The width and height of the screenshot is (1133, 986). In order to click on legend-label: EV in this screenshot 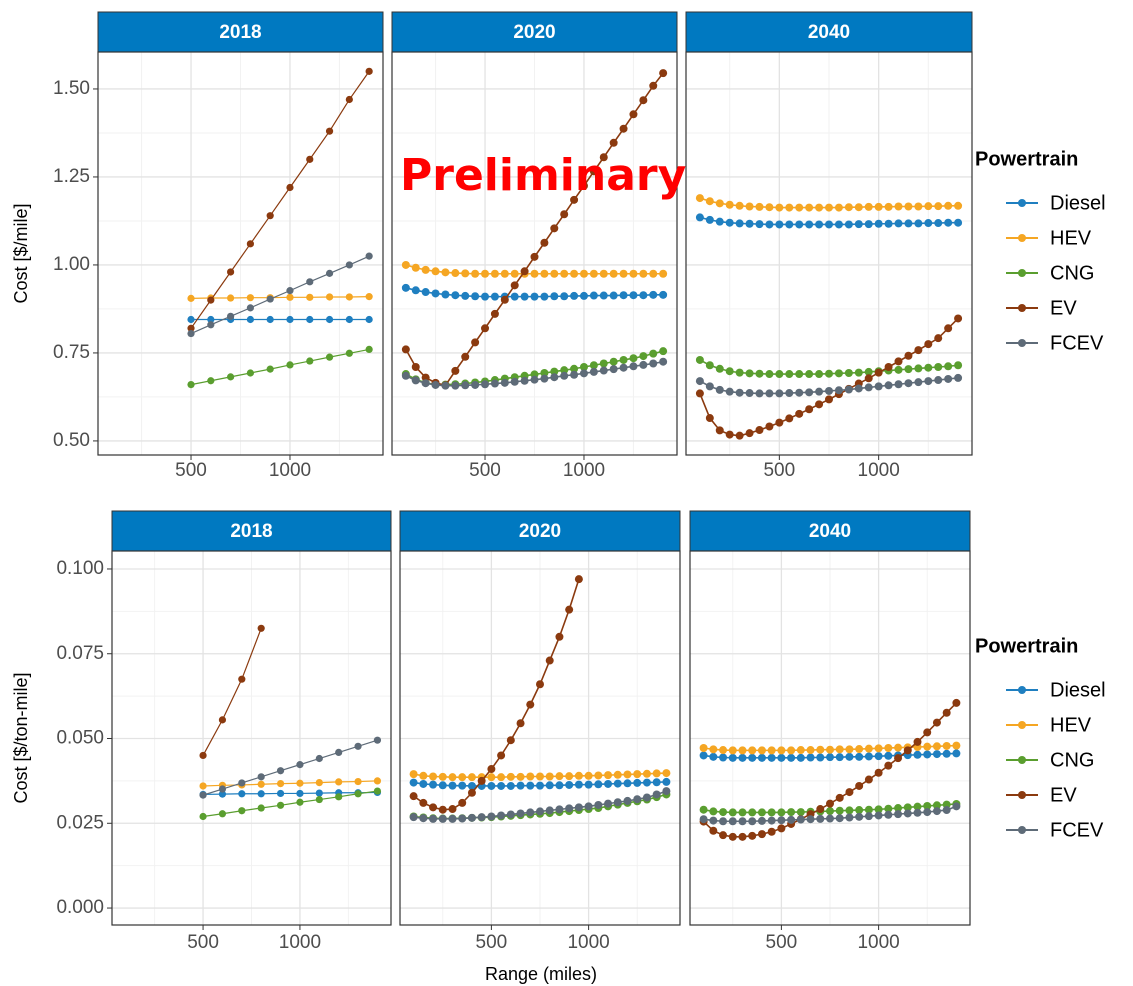, I will do `click(1063, 795)`.